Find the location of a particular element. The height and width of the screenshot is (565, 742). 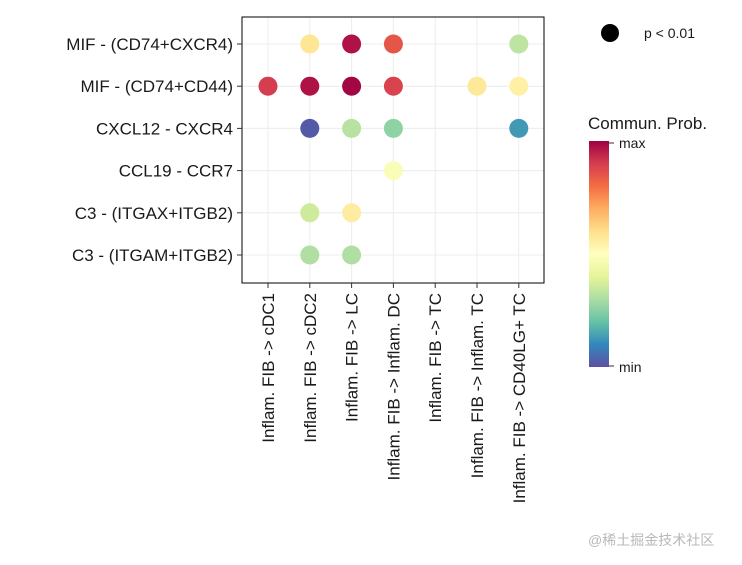

y-tick-label: C3 - (ITGAM+ITGB2) is located at coordinates (152, 255).